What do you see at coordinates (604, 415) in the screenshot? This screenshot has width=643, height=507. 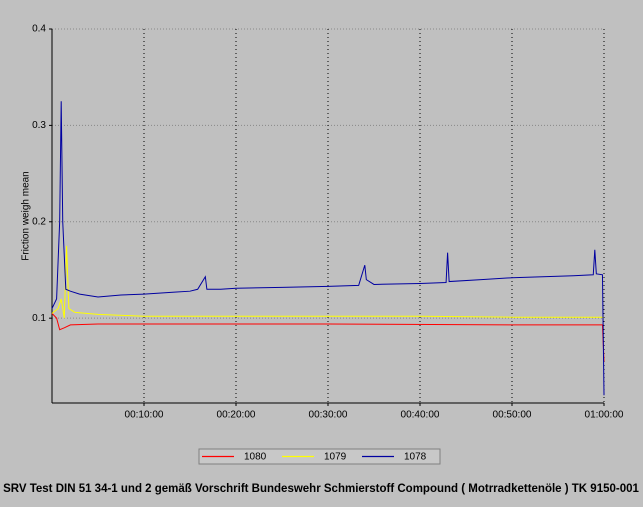 I see `x-tick-label: 01:00:00` at bounding box center [604, 415].